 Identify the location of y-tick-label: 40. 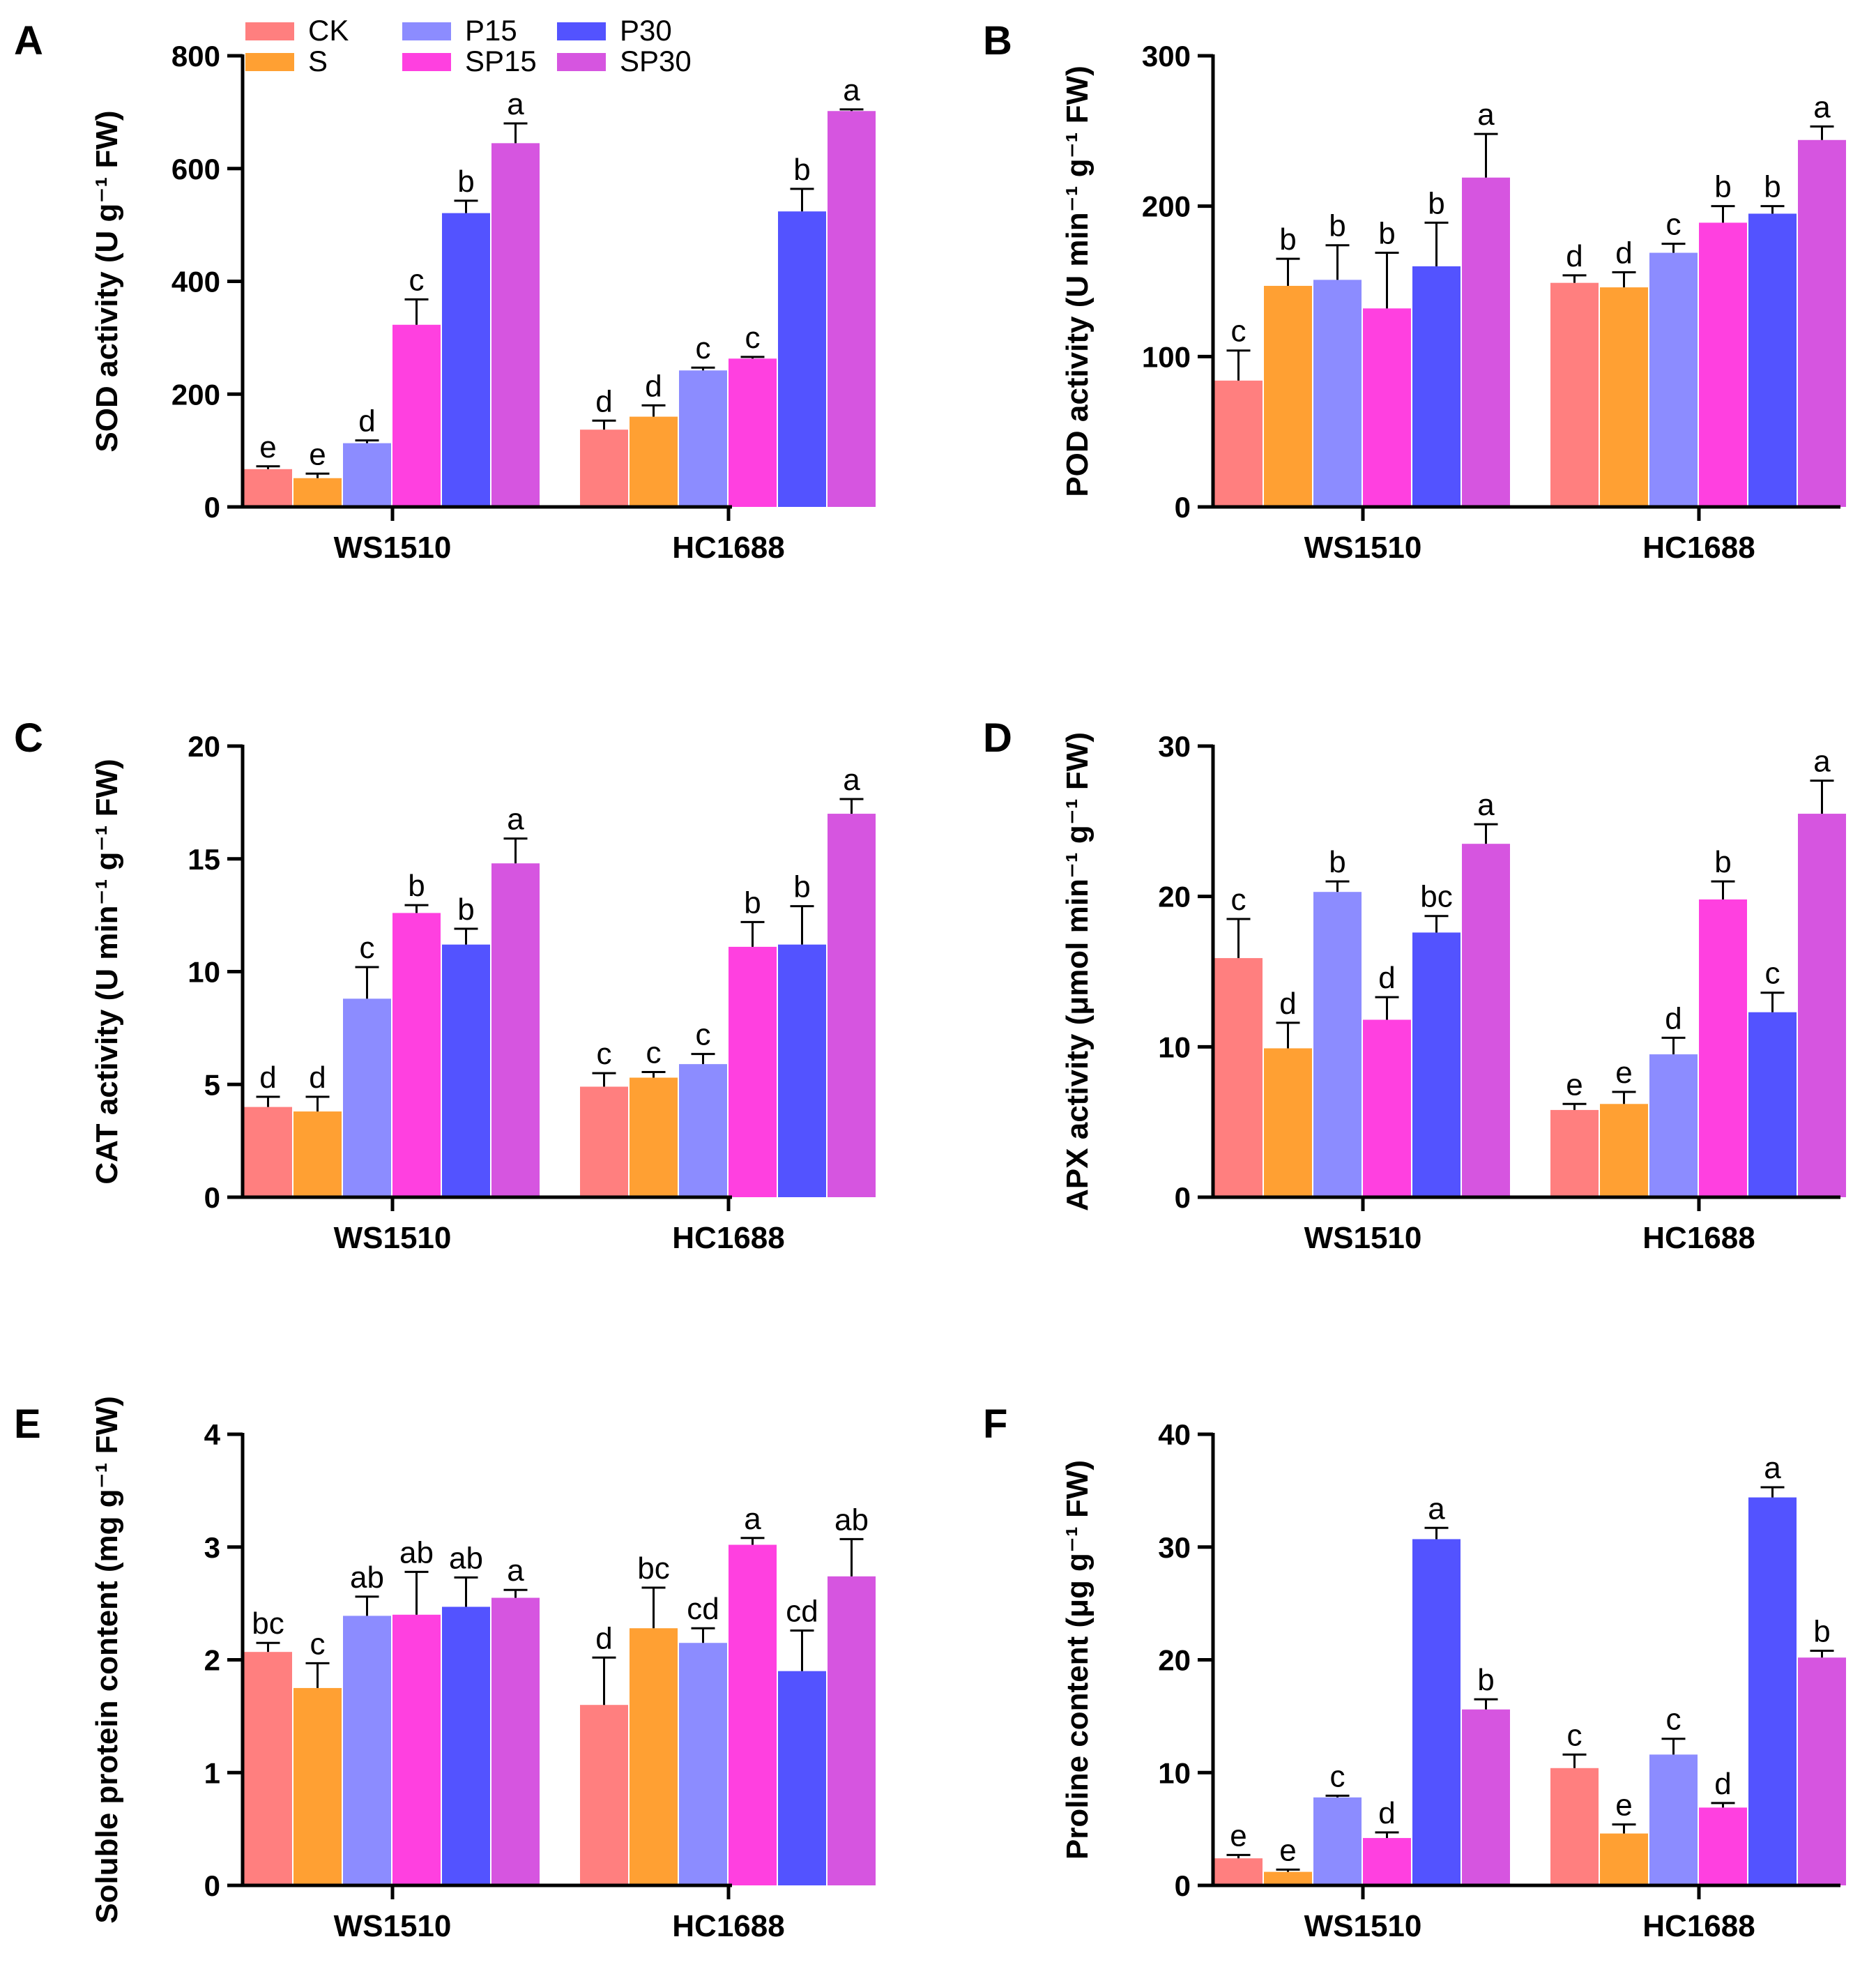
(1174, 1434).